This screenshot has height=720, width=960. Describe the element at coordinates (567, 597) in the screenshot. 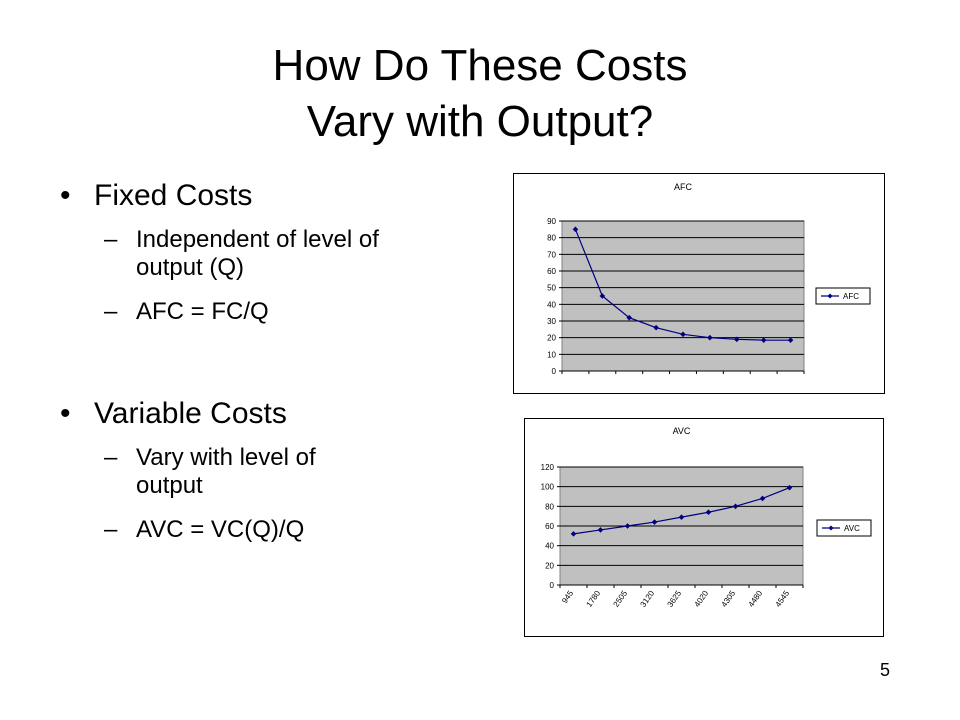

I see `chart-avc-x-tick-label: 945` at that location.